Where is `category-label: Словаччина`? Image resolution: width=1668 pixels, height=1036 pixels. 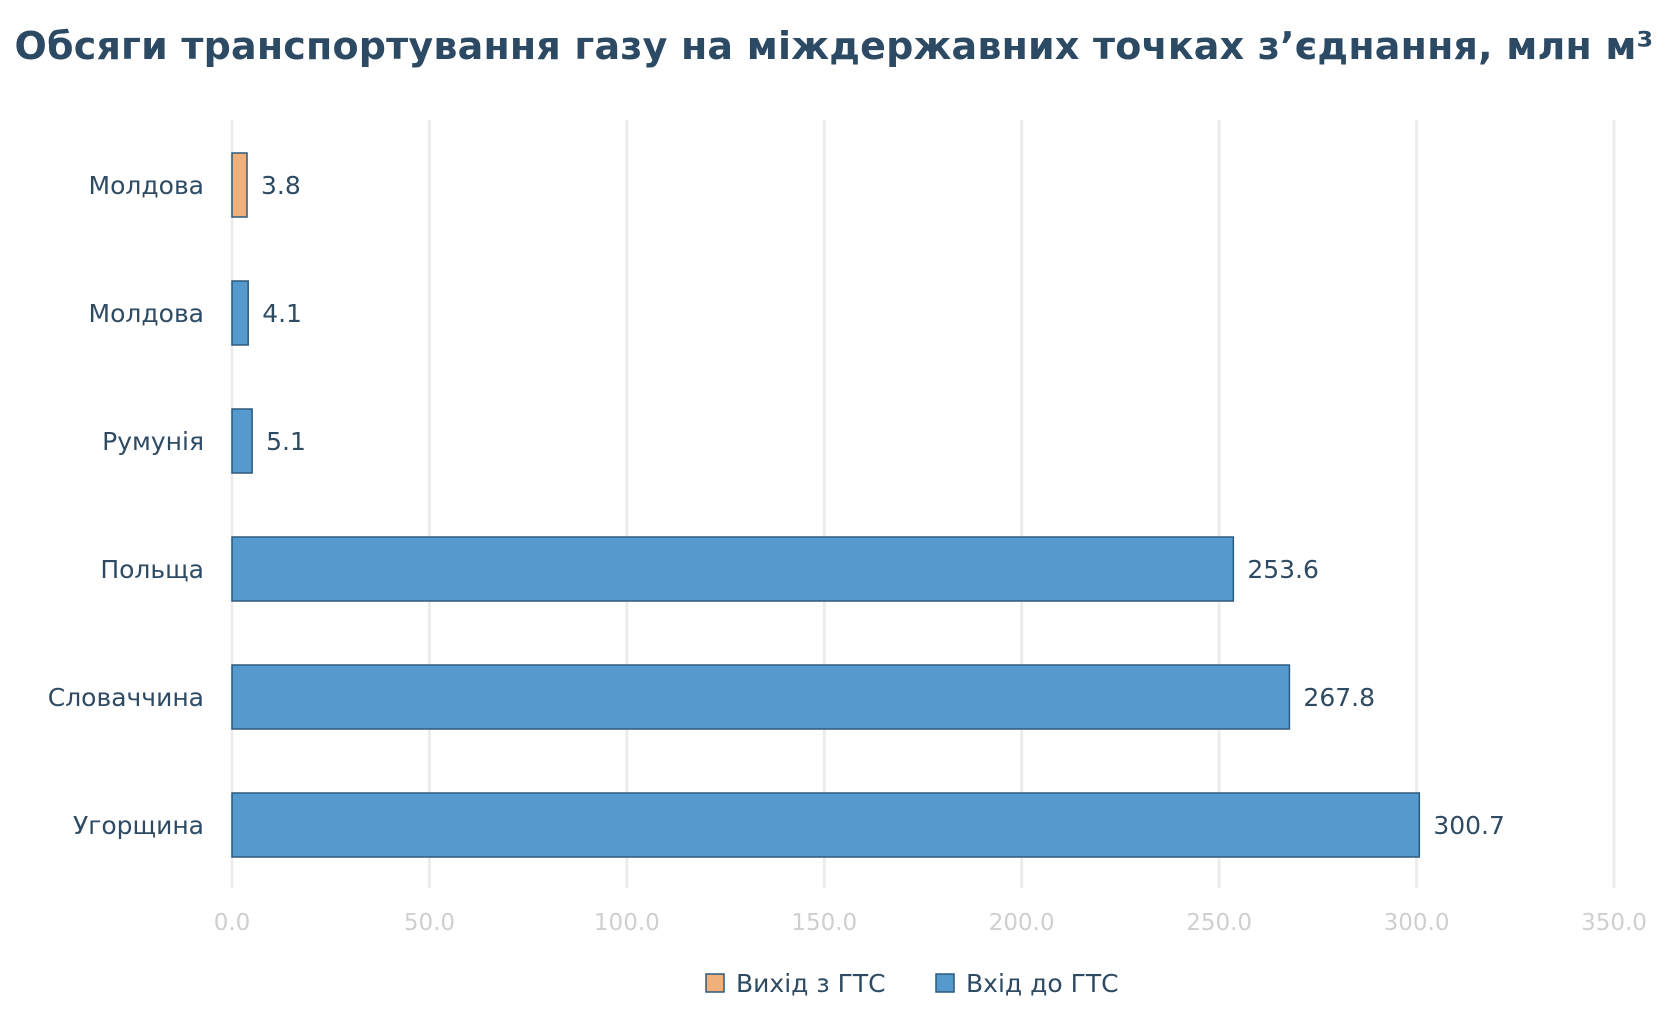 category-label: Словаччина is located at coordinates (126, 697).